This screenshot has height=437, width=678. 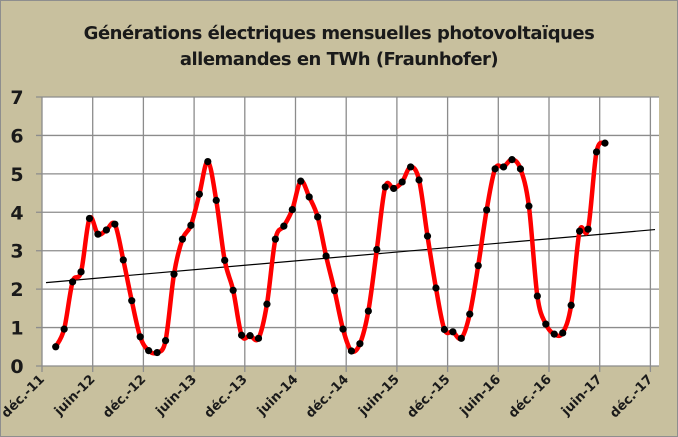 I want to click on y-tick-label: 6, so click(x=16, y=136).